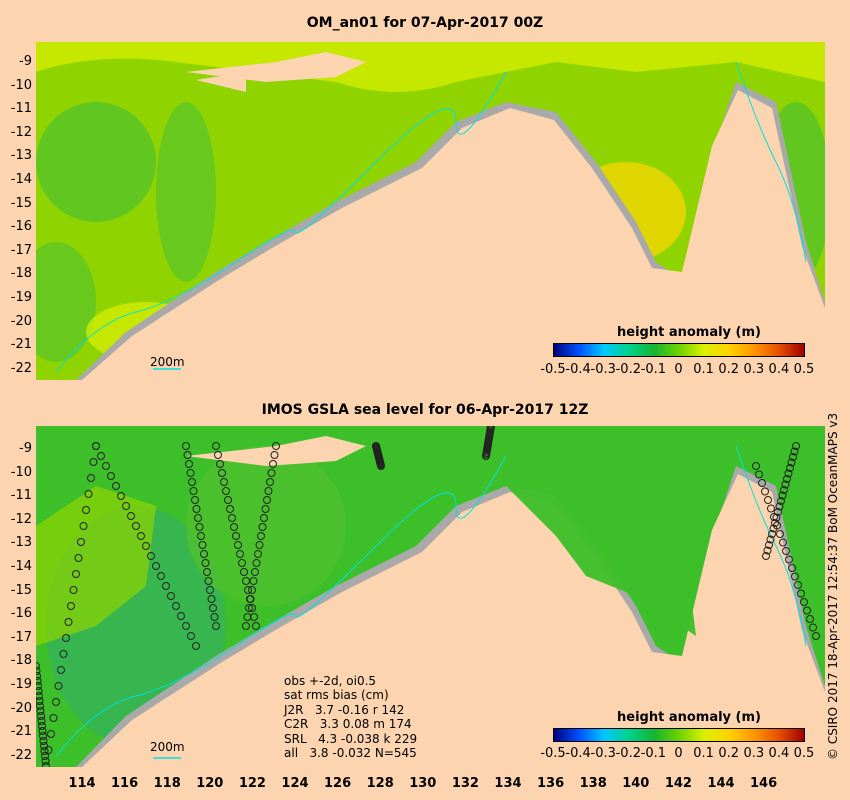 The image size is (850, 800). I want to click on latitude-tick-label: -12, so click(21, 519).